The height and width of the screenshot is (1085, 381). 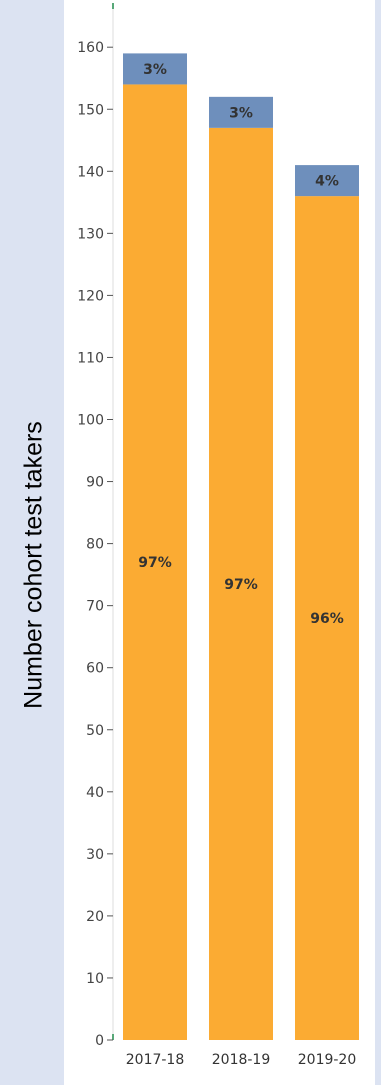 What do you see at coordinates (95, 669) in the screenshot?
I see `y-tick-label: 60` at bounding box center [95, 669].